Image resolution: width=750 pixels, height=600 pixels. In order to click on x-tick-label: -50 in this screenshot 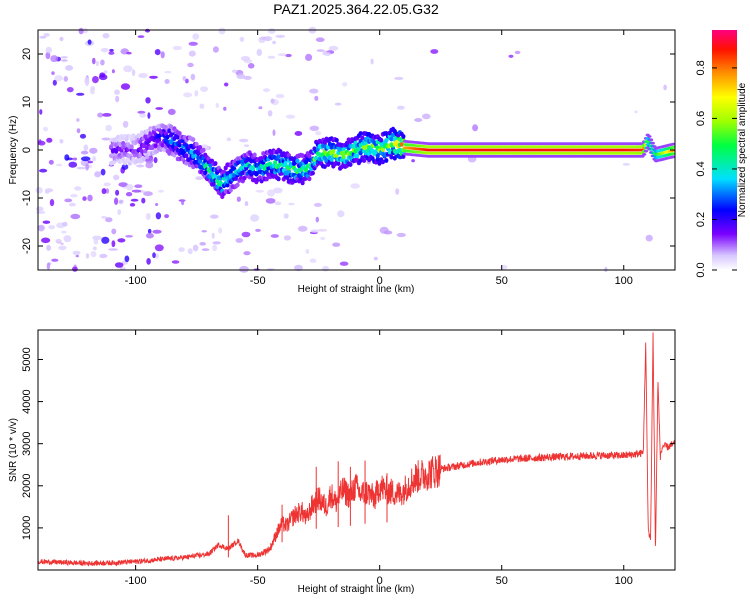, I will do `click(258, 581)`.